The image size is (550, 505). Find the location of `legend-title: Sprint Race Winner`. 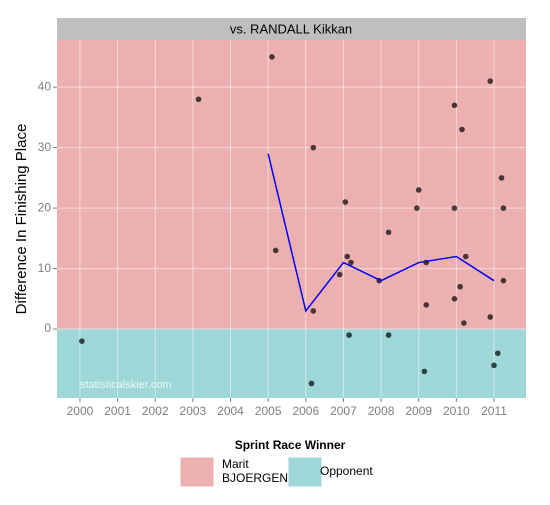

legend-title: Sprint Race Winner is located at coordinates (290, 445).